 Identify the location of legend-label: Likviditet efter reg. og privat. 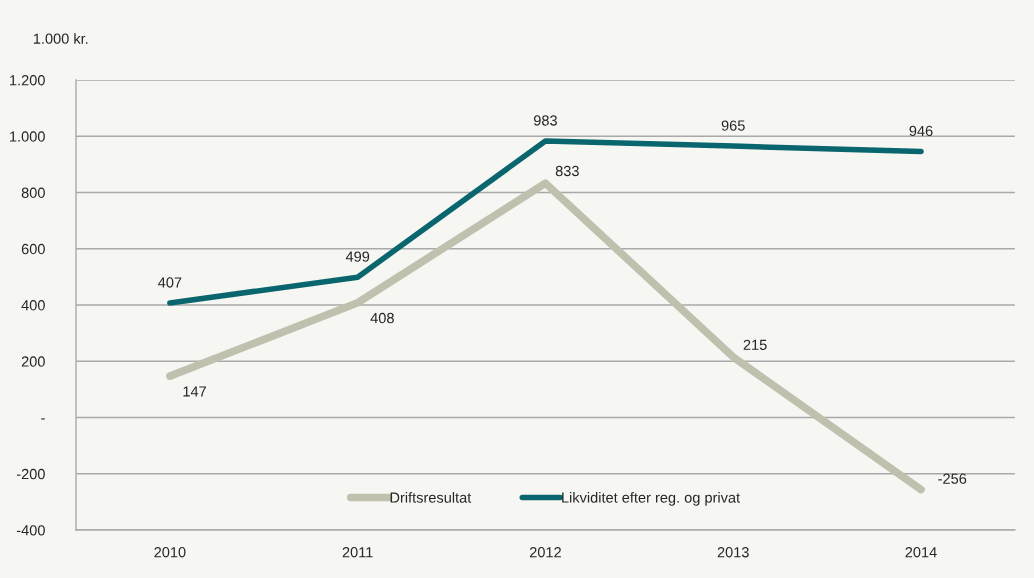
(651, 499).